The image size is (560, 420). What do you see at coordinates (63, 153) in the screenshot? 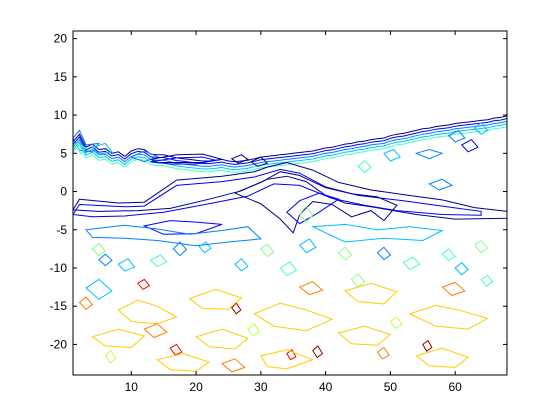
I see `y-tick-label: 5` at bounding box center [63, 153].